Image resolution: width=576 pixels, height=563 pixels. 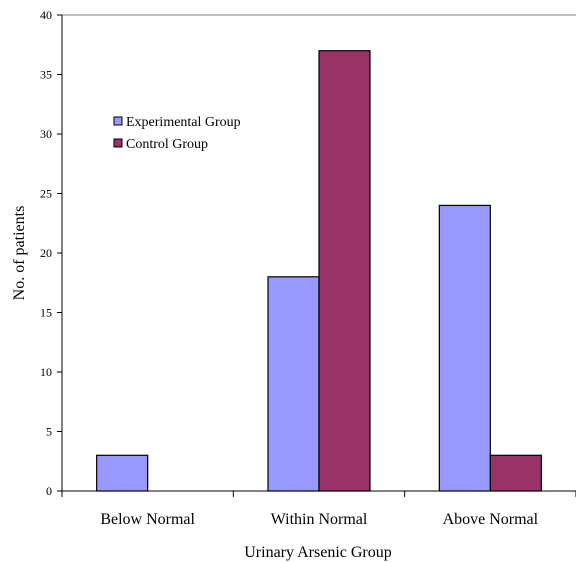 What do you see at coordinates (46, 253) in the screenshot?
I see `y-tick-label: 20` at bounding box center [46, 253].